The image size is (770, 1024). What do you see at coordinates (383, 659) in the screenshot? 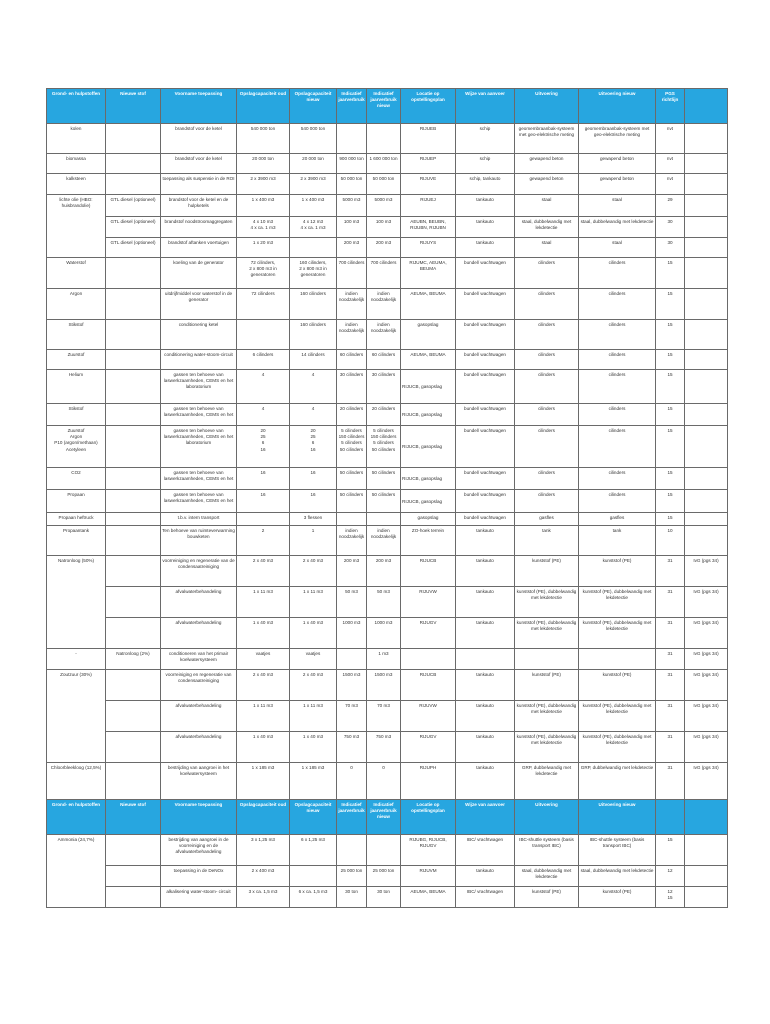
I see `cell-annual-use-new: 1 m3` at bounding box center [383, 659].